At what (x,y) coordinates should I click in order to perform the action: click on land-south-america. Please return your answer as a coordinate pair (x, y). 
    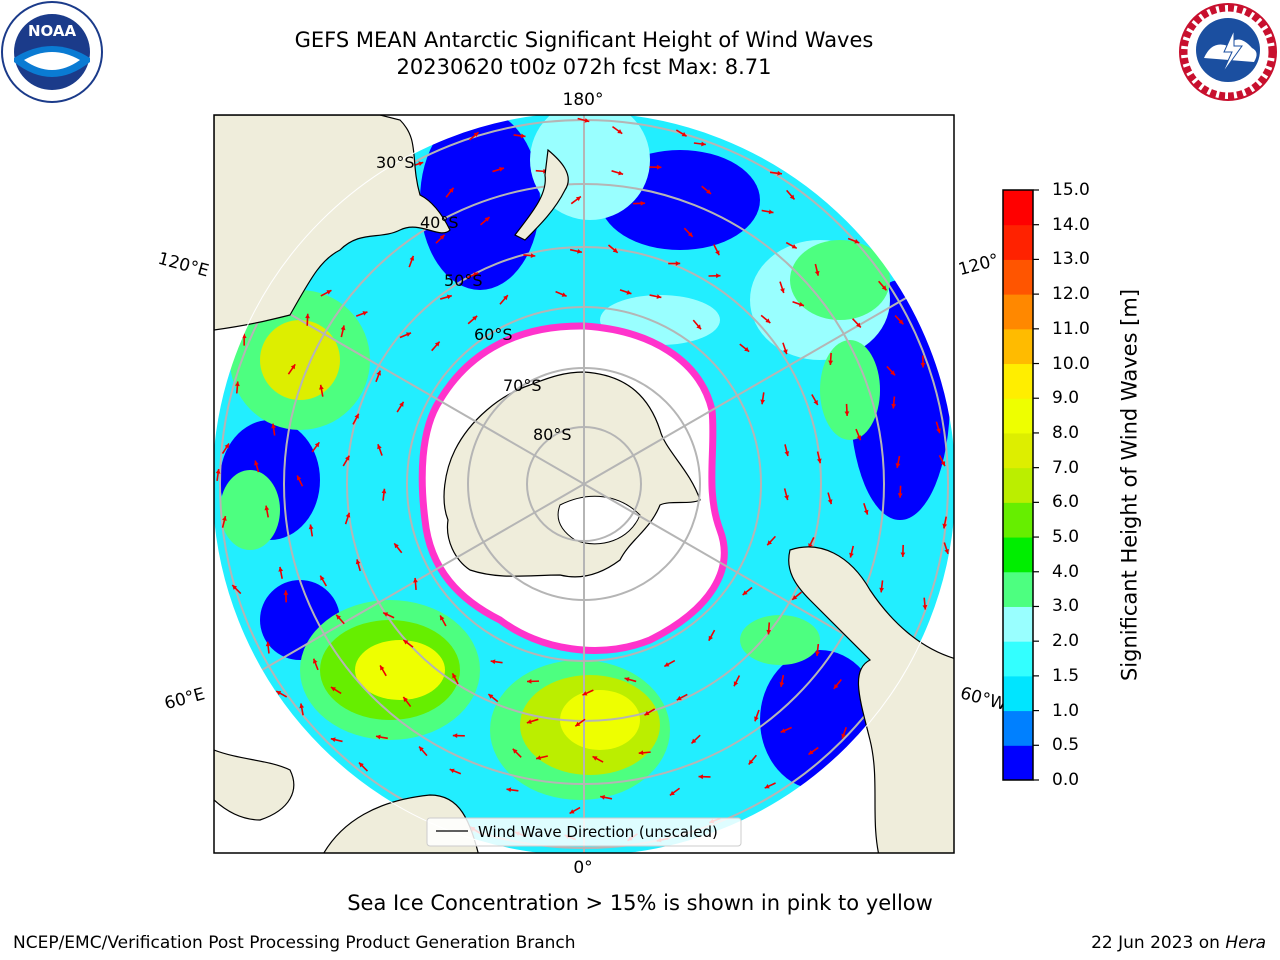
    Looking at the image, I should click on (871, 699).